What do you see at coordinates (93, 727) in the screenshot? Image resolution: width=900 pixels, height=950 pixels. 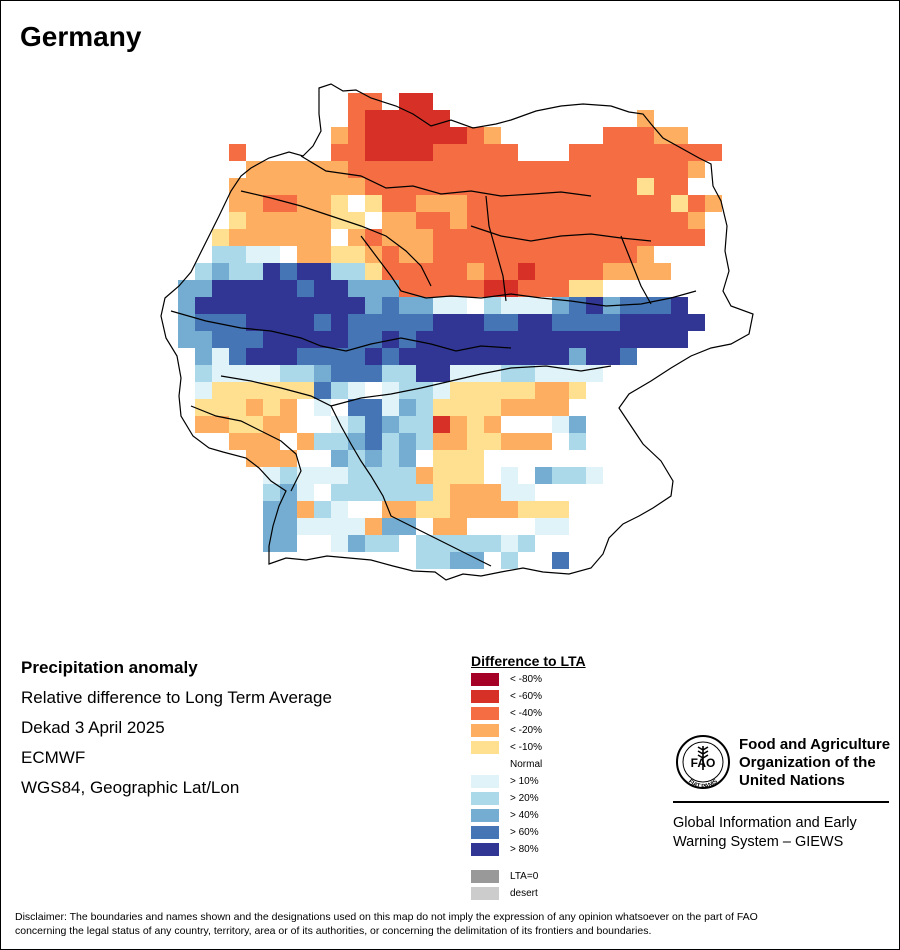 I see `metadata-line: Dekad 3 April 2025` at bounding box center [93, 727].